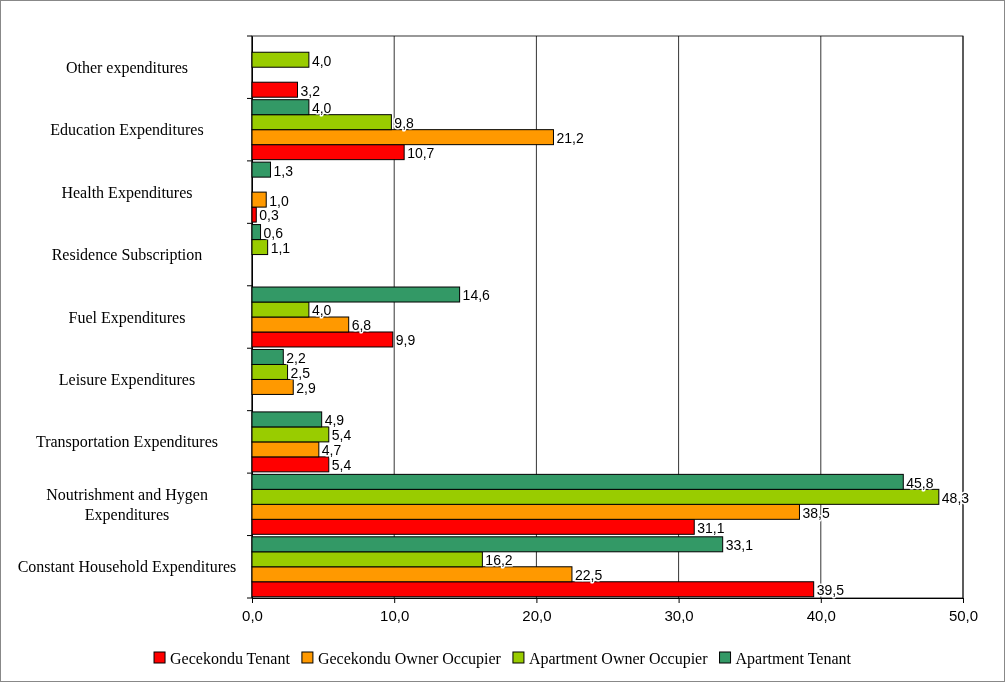 The image size is (1005, 682). Describe the element at coordinates (421, 153) in the screenshot. I see `data-label: 10,7` at that location.